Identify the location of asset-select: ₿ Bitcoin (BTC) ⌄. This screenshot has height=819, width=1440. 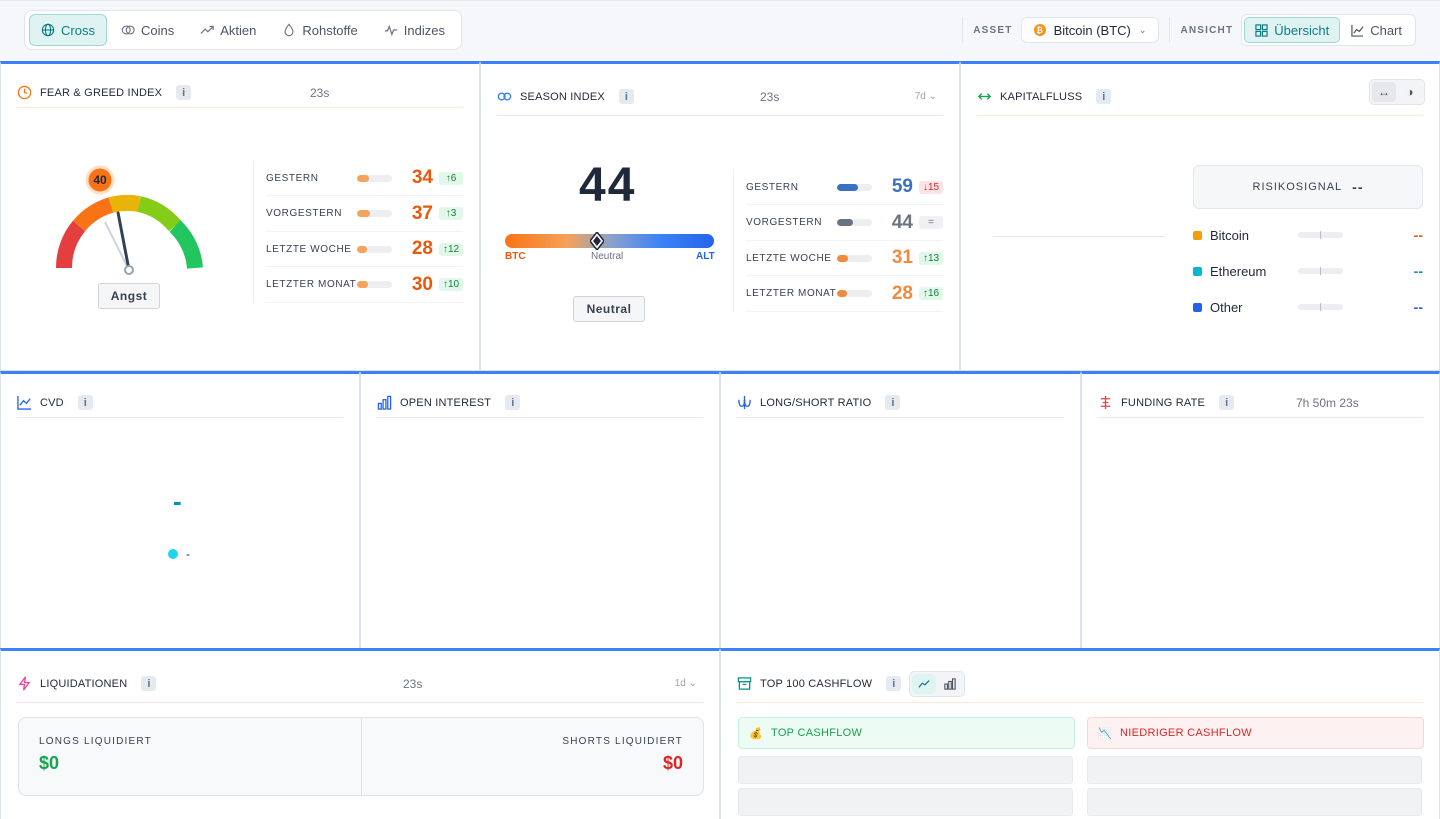
(1090, 30).